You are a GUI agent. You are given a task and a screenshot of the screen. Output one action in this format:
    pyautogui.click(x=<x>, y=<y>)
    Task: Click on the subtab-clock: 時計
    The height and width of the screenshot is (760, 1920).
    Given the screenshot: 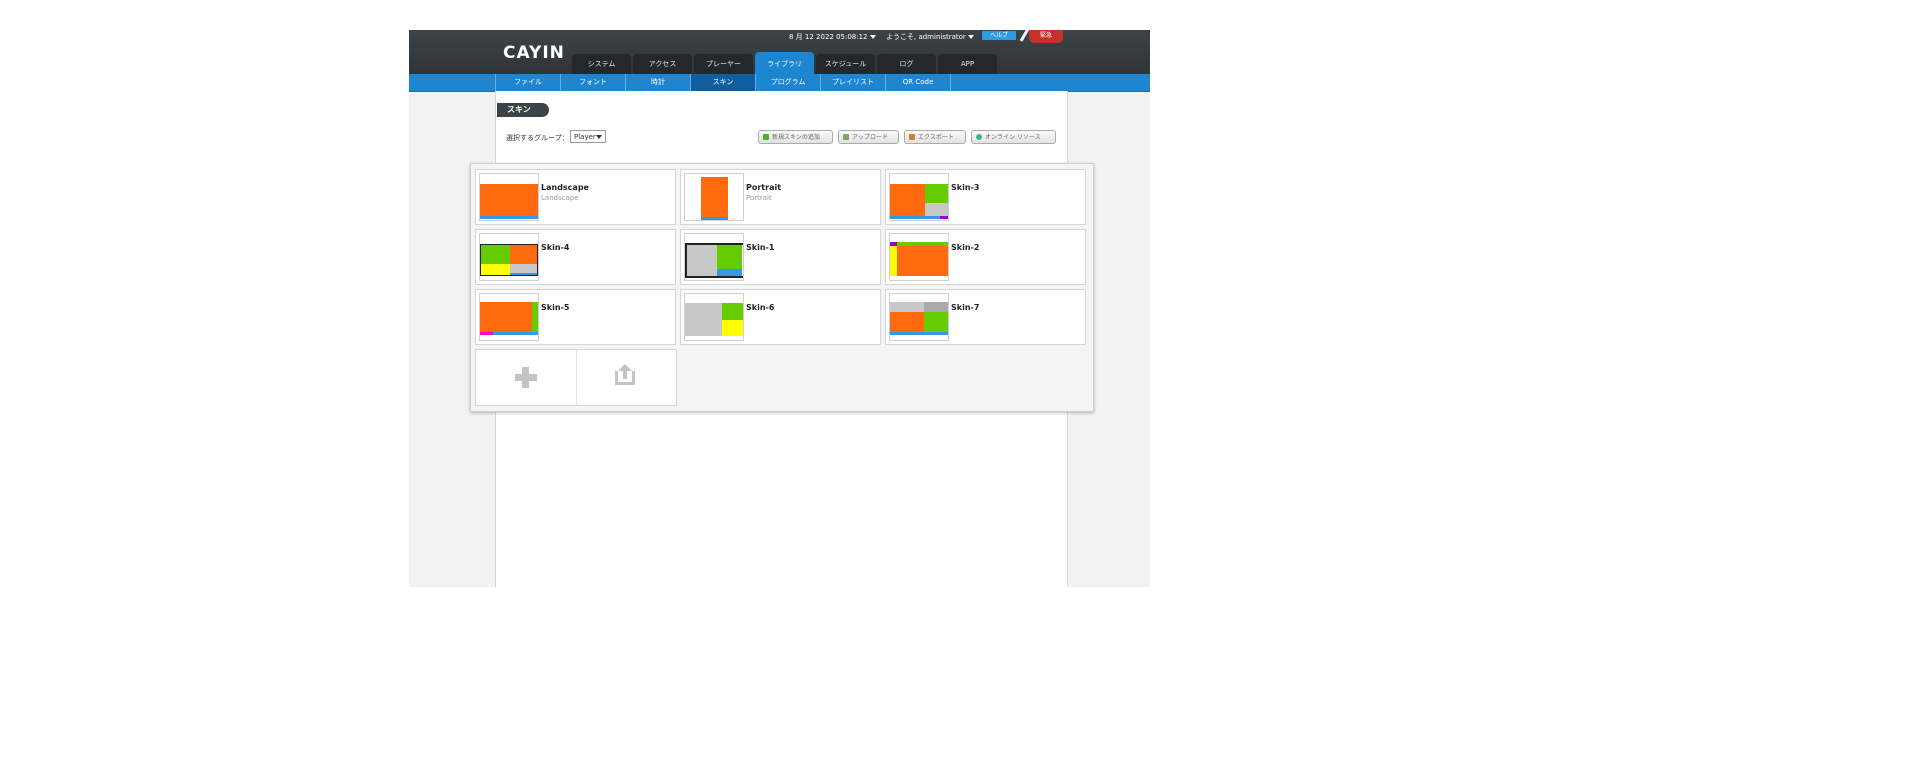 What is the action you would take?
    pyautogui.click(x=657, y=82)
    